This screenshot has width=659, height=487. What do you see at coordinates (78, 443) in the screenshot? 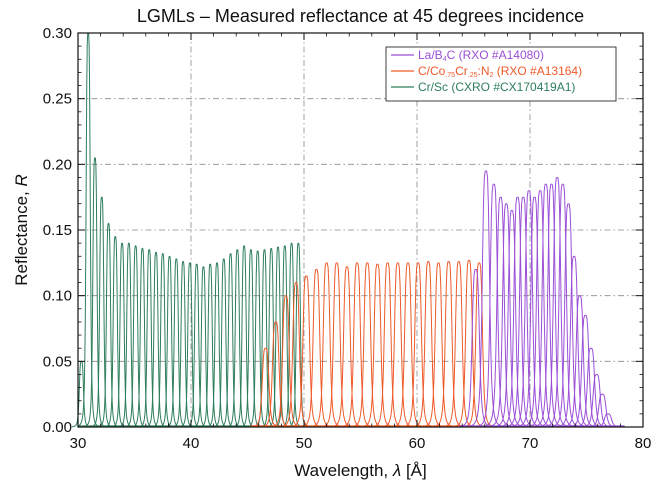
I see `x-tick-label: 30` at bounding box center [78, 443].